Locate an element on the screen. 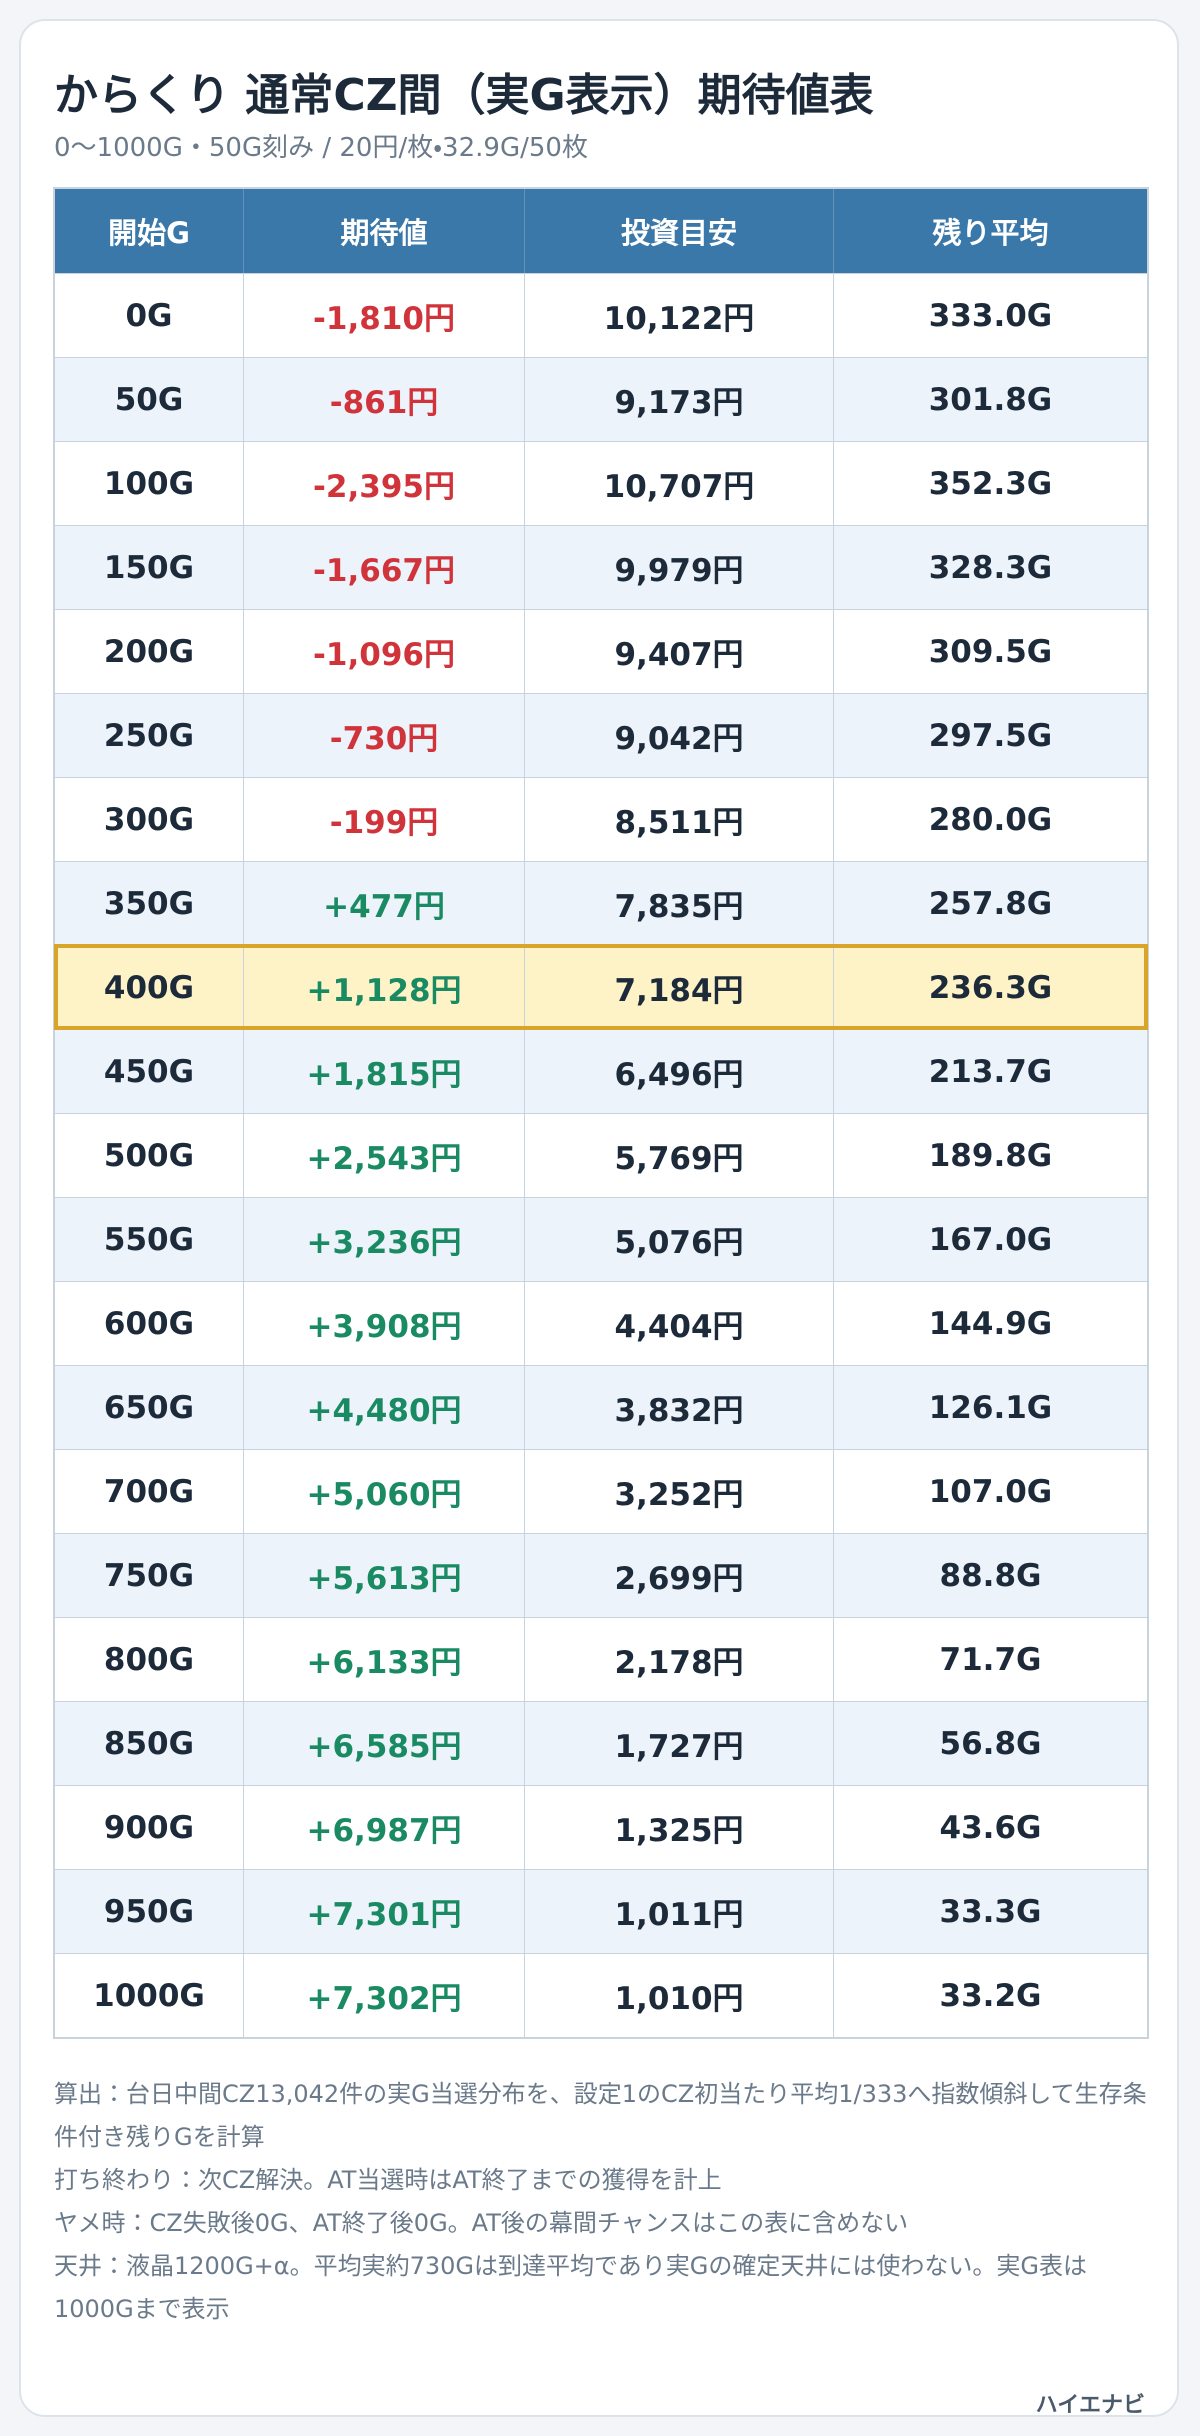  table-row: 900G +6,987円 1,325円 43.6G is located at coordinates (601, 1827).